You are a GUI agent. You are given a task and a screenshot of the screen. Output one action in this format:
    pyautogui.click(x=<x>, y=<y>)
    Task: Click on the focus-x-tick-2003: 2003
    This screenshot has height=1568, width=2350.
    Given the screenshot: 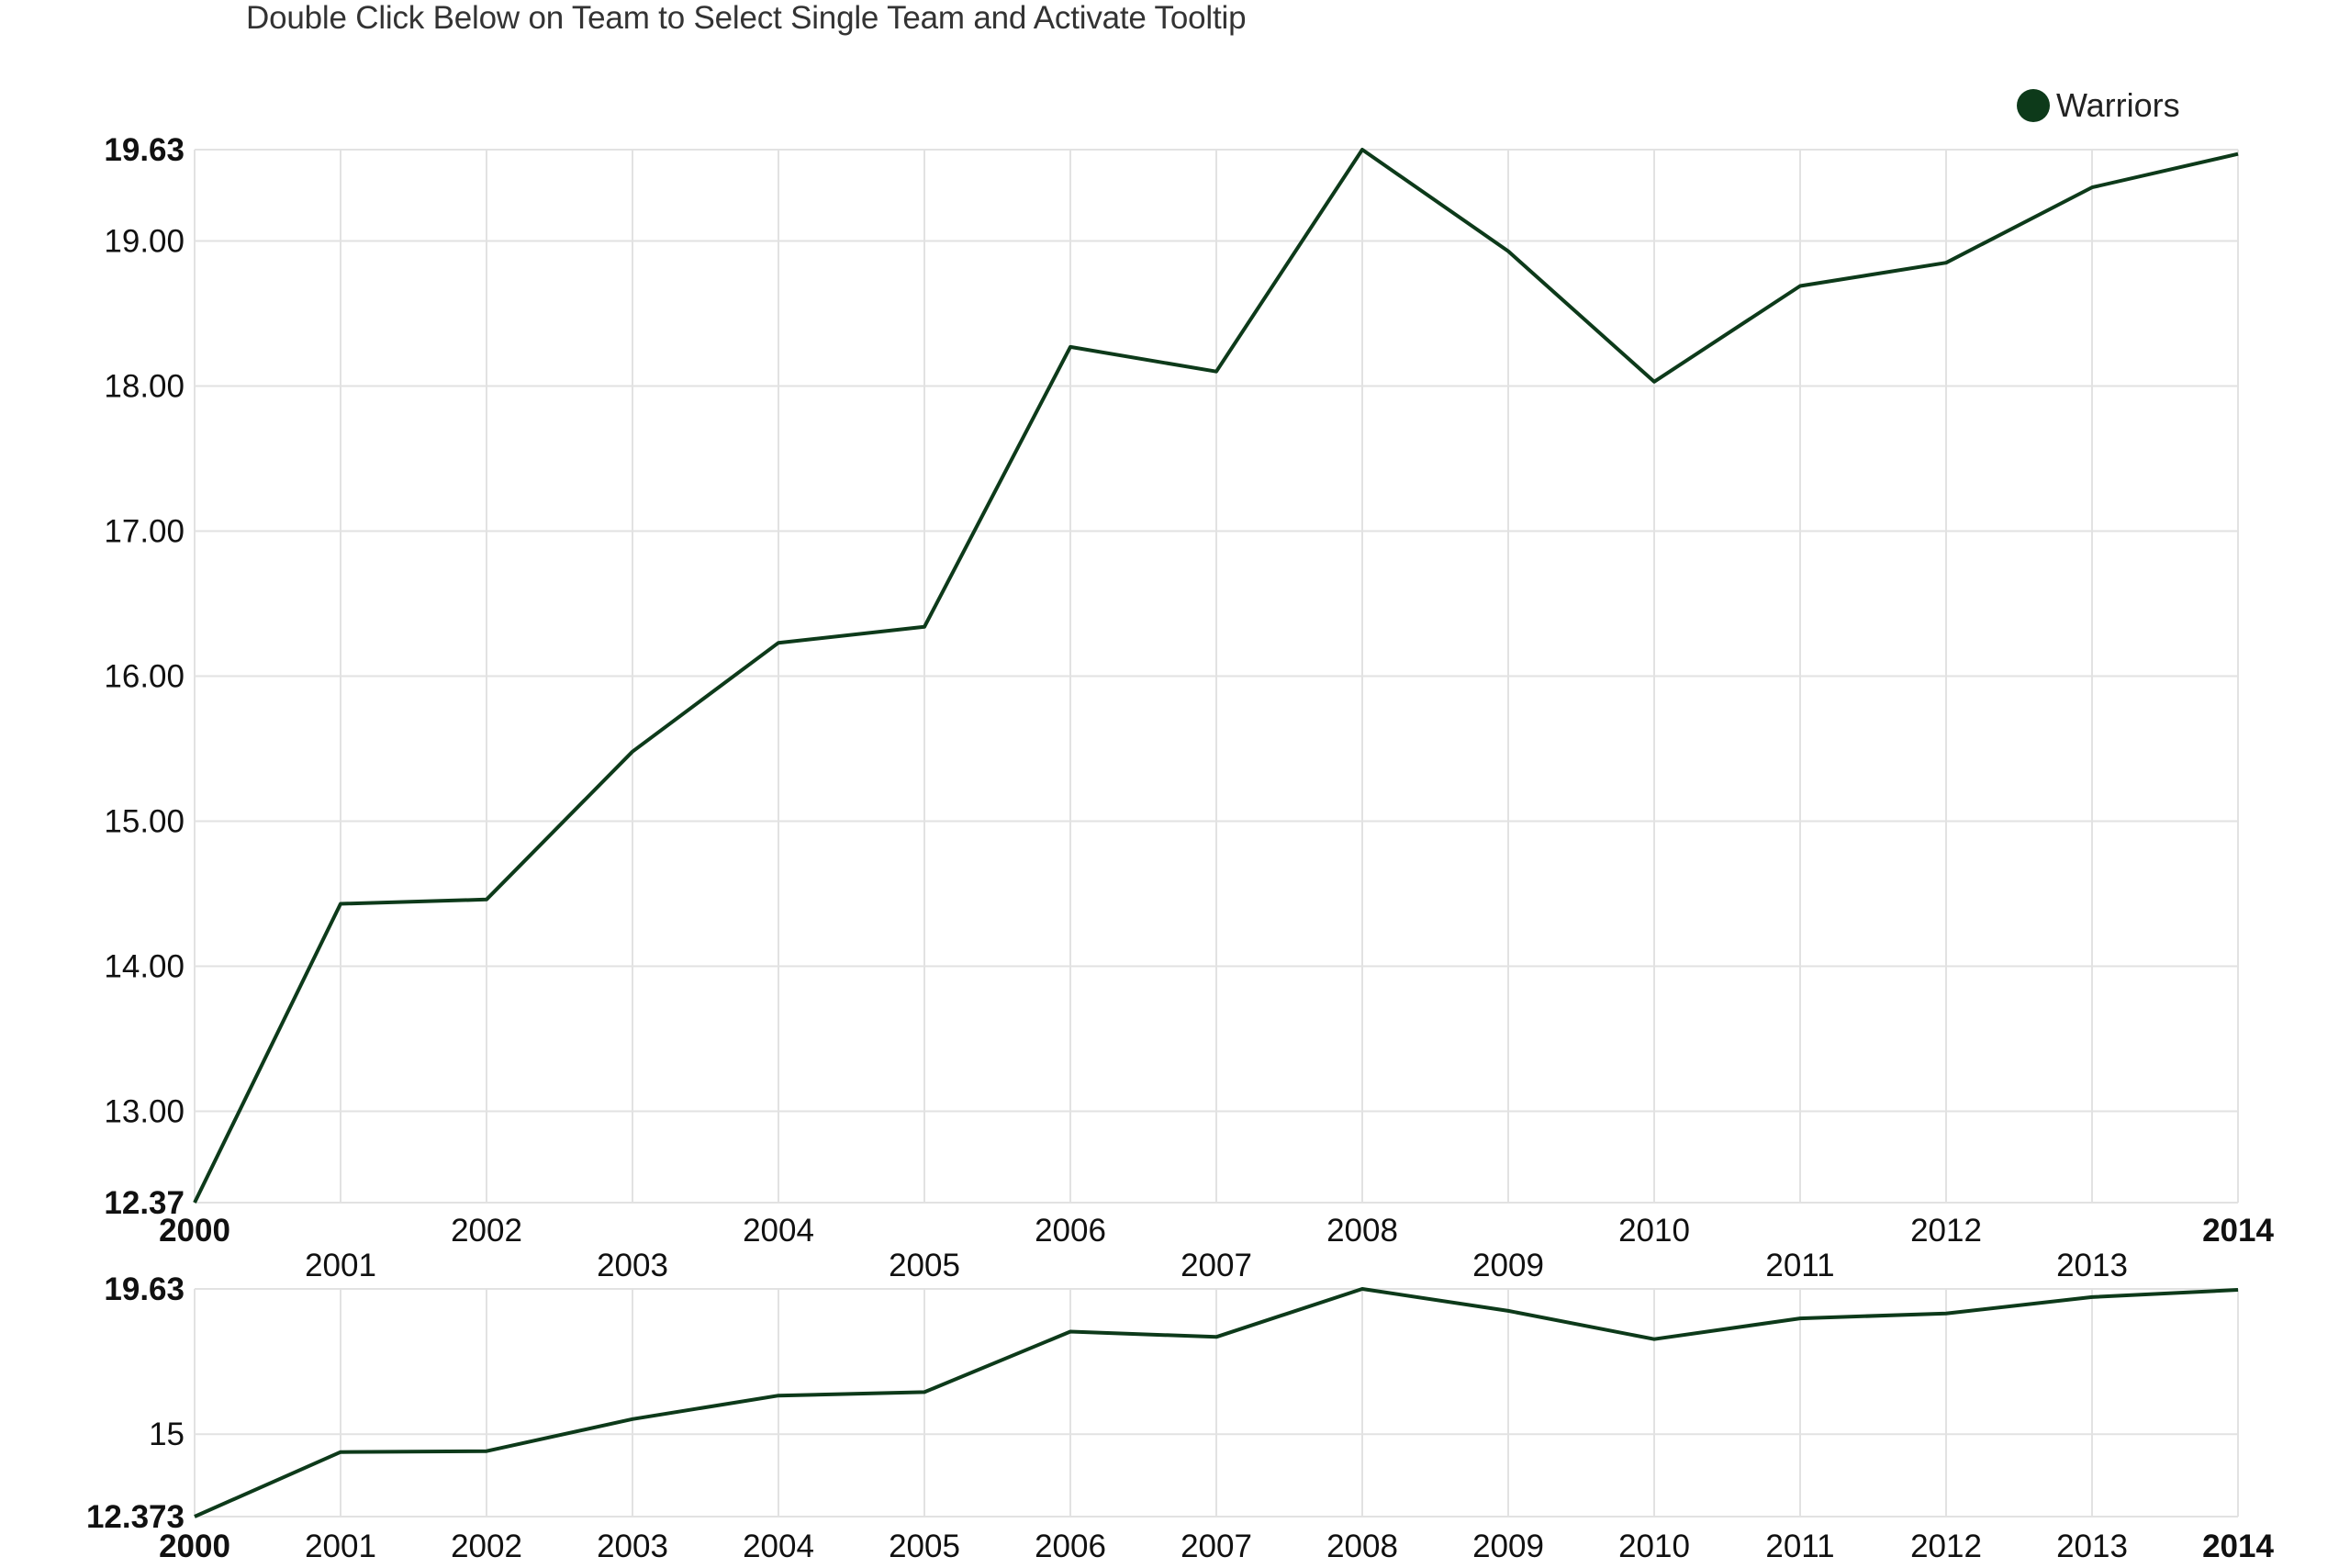 What is the action you would take?
    pyautogui.click(x=632, y=1265)
    